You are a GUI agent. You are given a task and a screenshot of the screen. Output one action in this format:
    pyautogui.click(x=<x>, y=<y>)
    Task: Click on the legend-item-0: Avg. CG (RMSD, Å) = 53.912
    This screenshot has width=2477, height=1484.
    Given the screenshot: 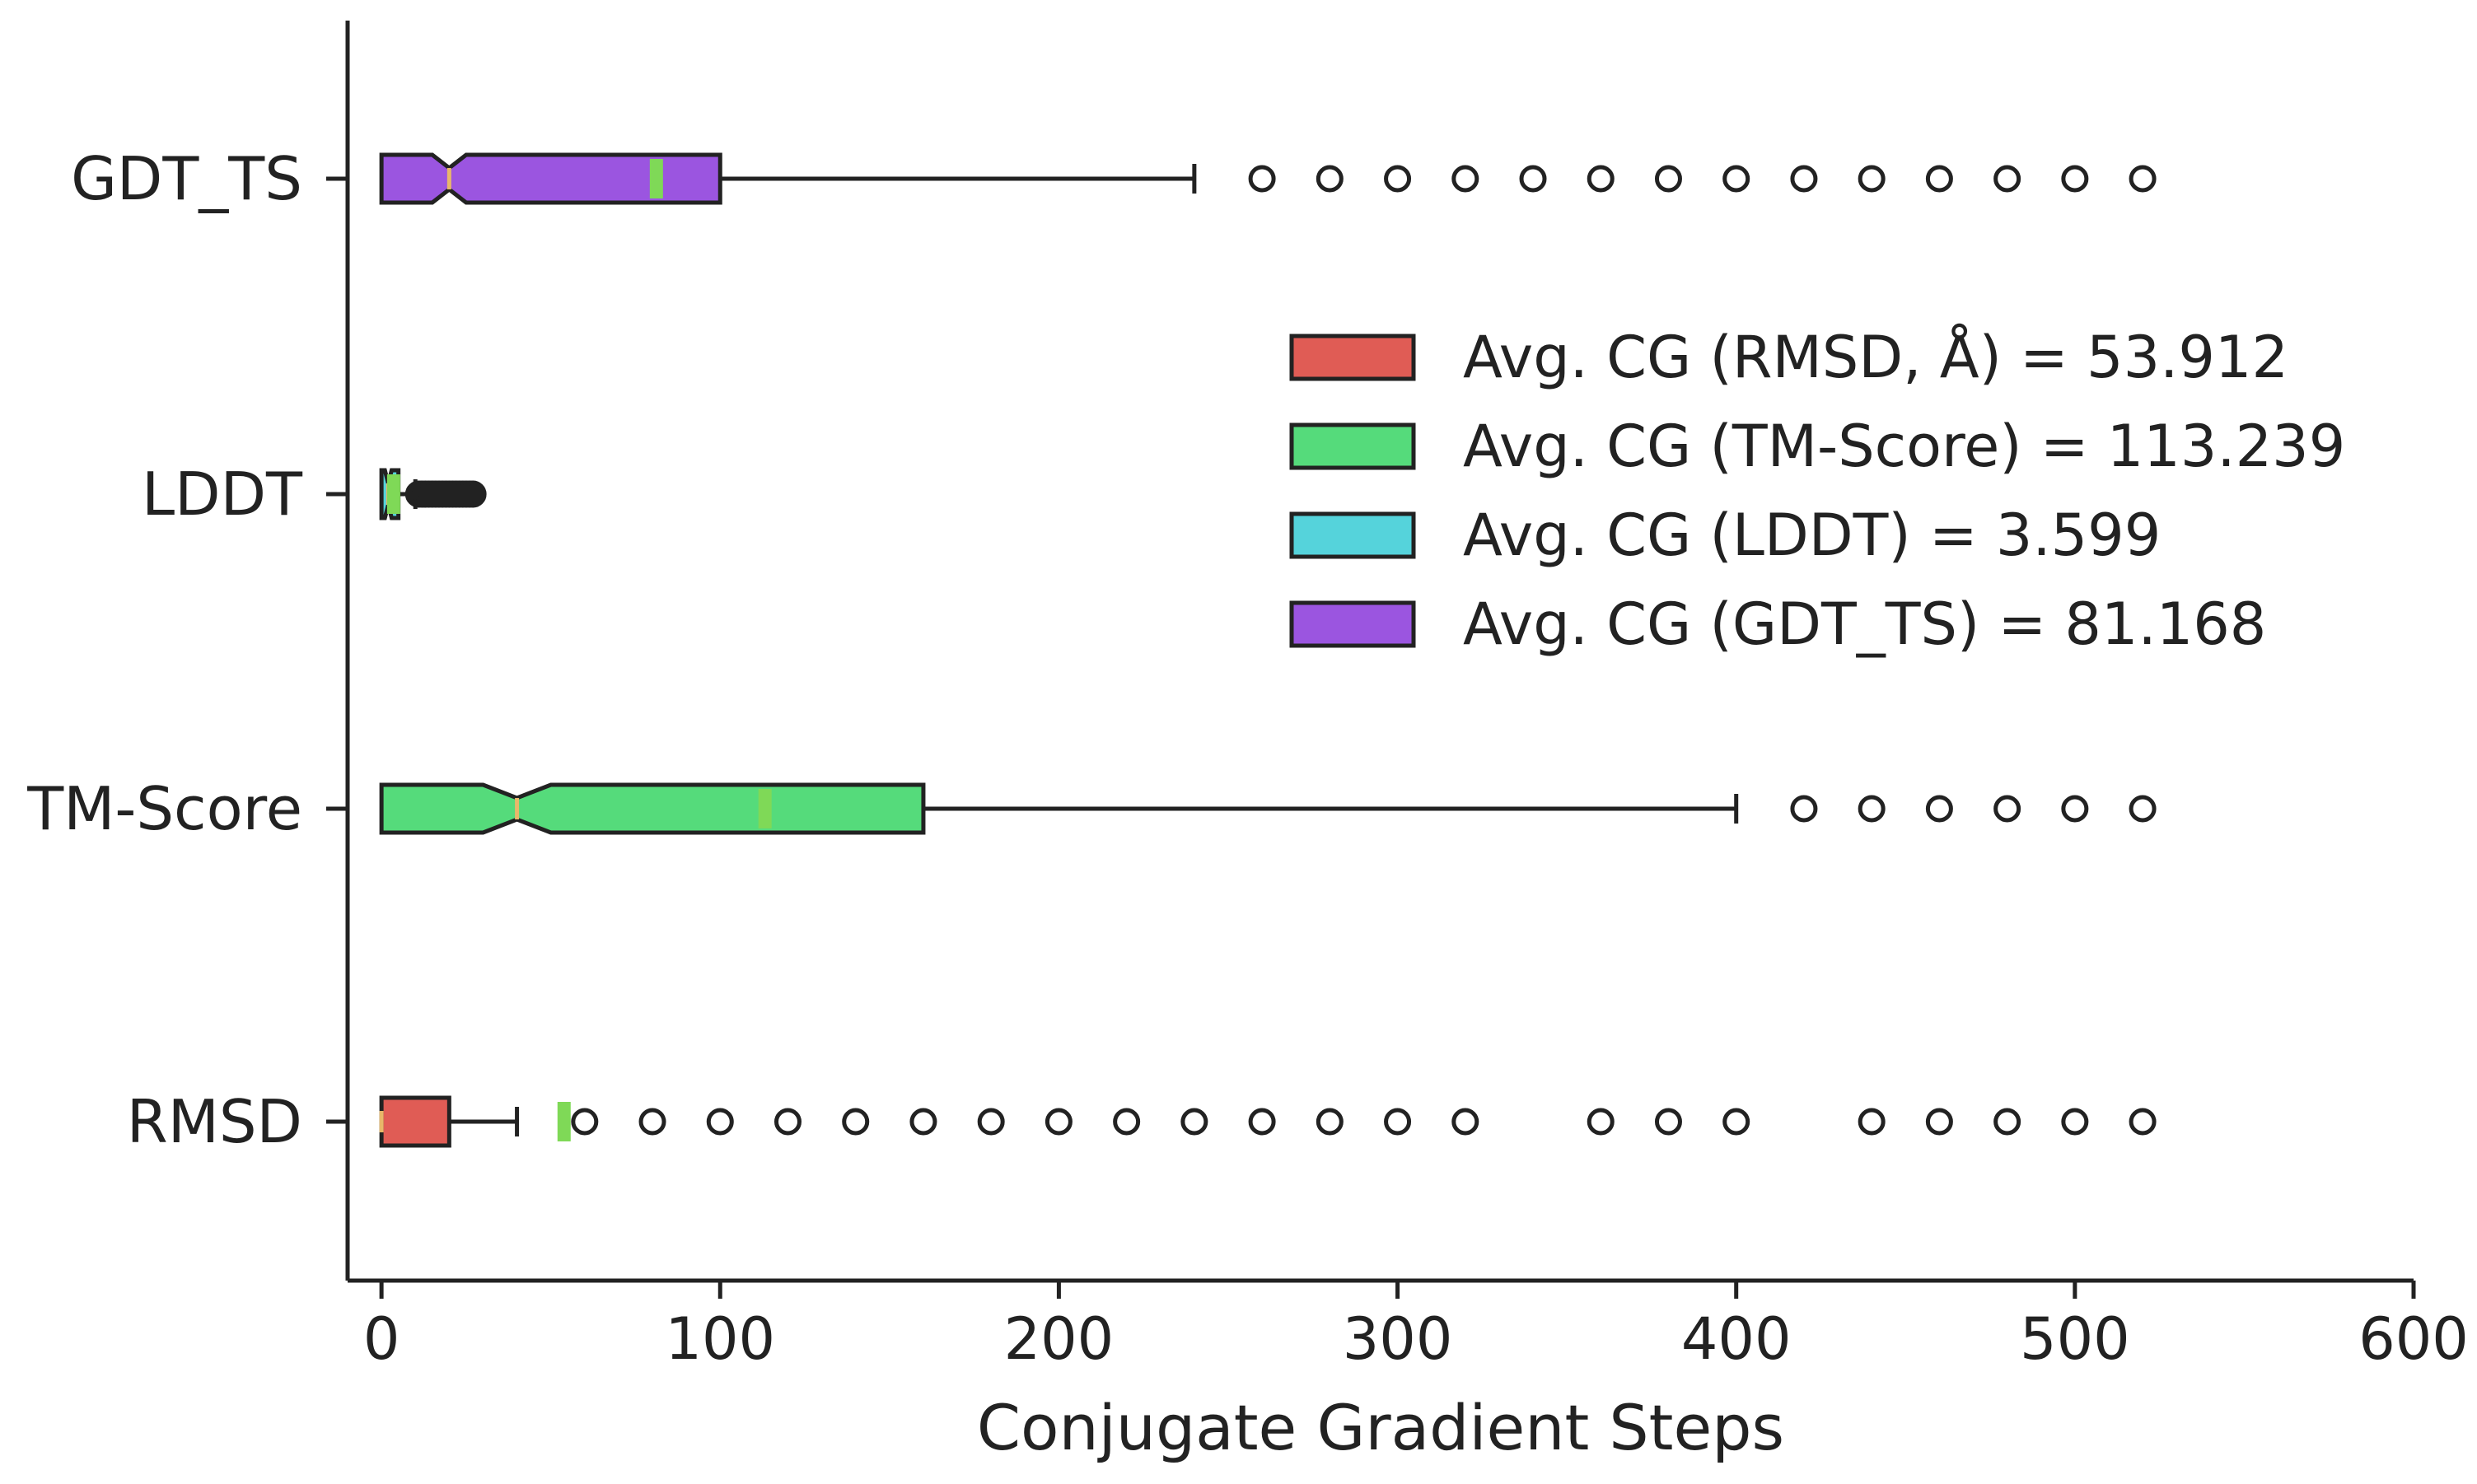 What is the action you would take?
    pyautogui.click(x=1788, y=357)
    